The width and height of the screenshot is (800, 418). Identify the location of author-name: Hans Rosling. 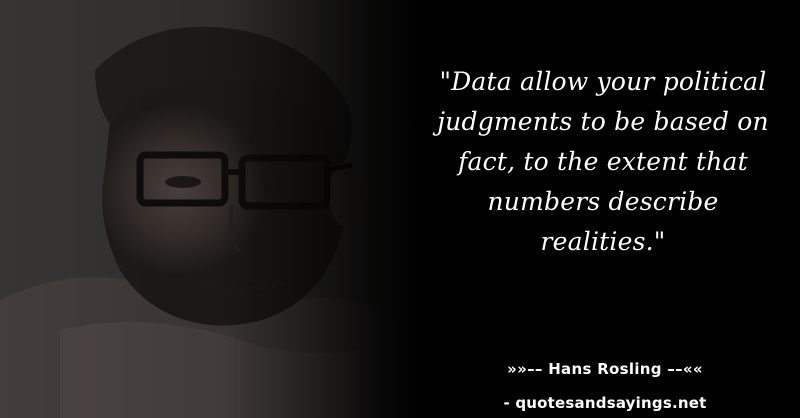
(605, 369).